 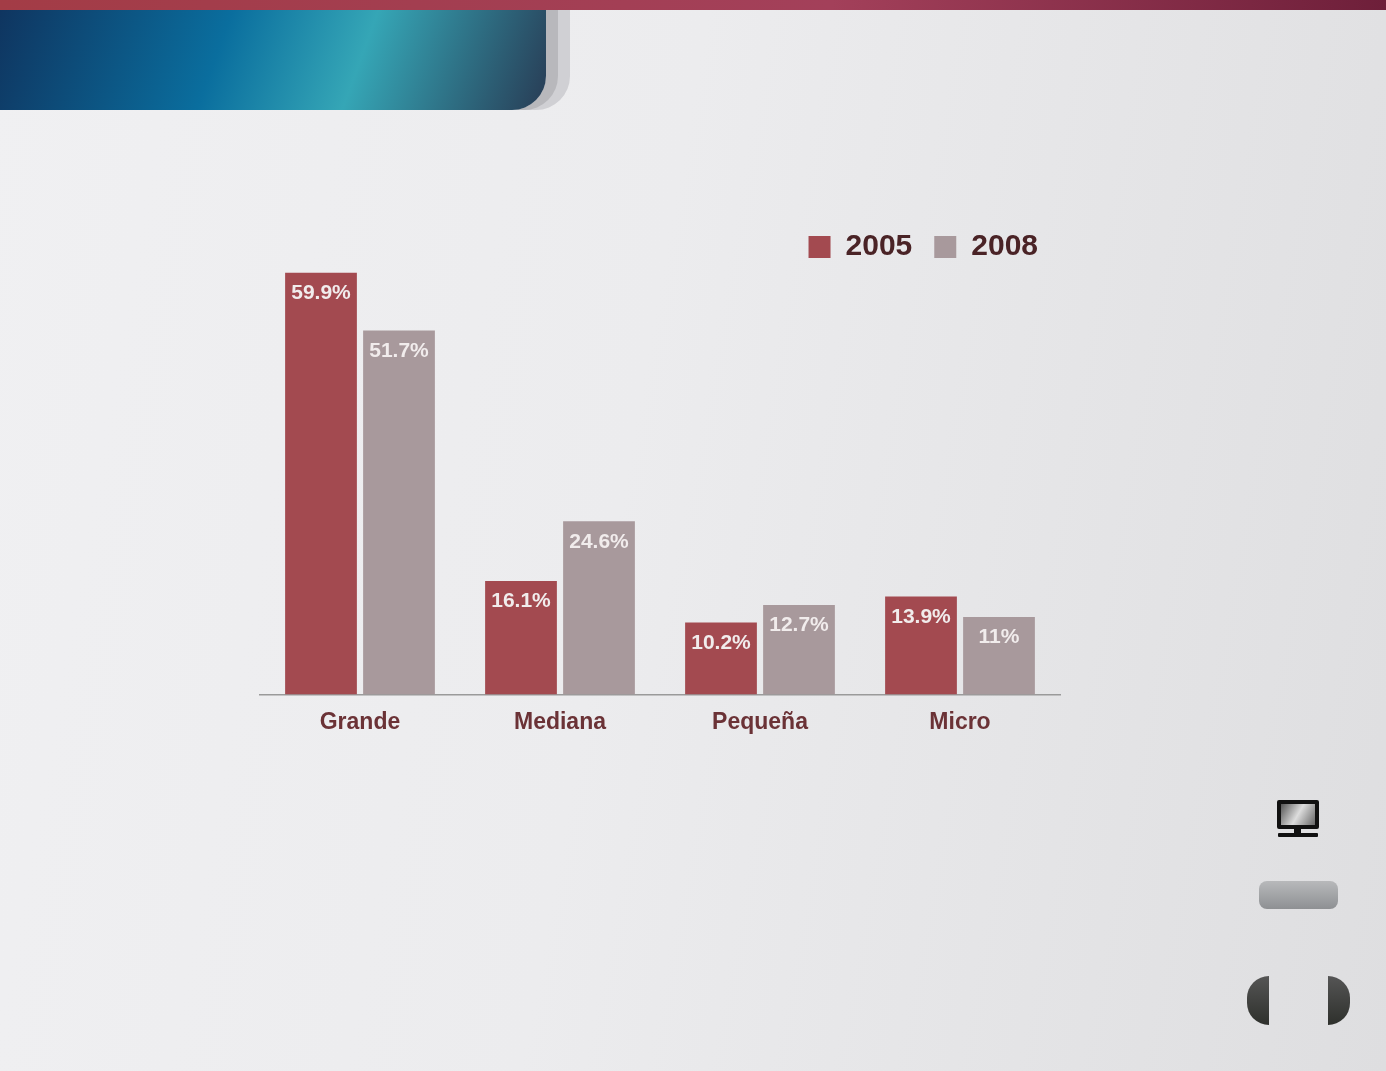 What do you see at coordinates (999, 636) in the screenshot?
I see `data-label: 11%` at bounding box center [999, 636].